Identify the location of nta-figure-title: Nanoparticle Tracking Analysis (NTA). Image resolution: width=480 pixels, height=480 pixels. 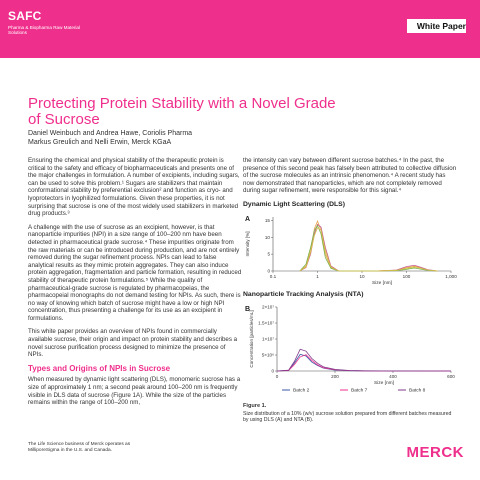
(303, 295).